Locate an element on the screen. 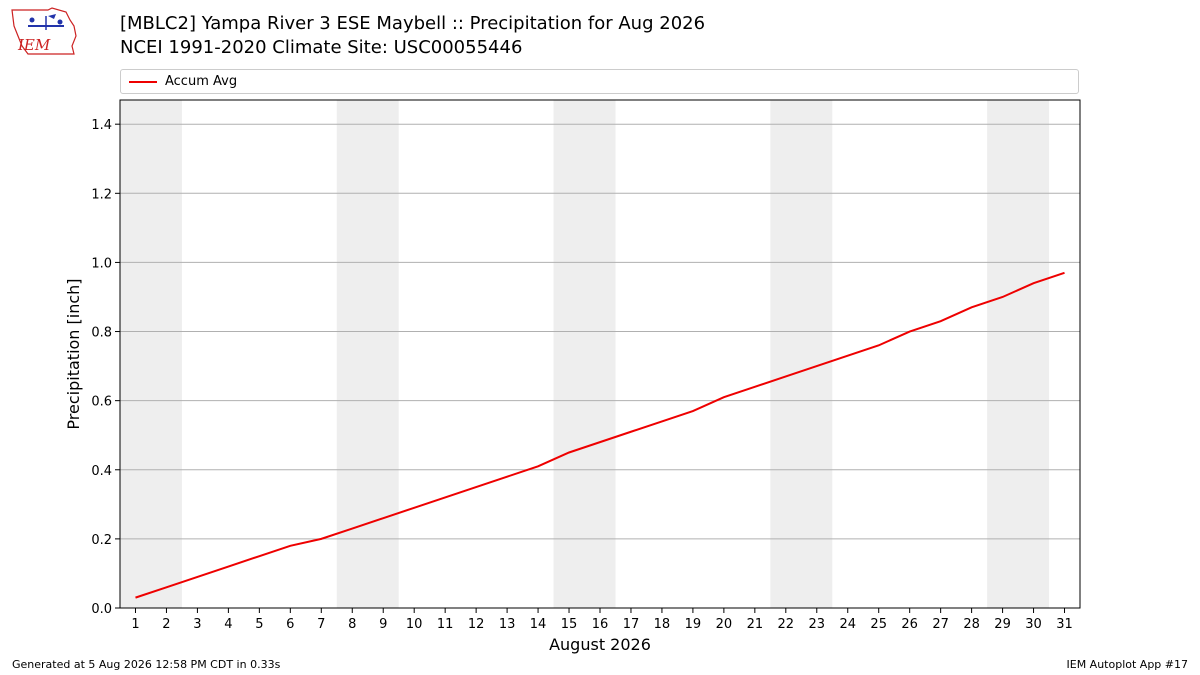 The width and height of the screenshot is (1200, 675). chart-subtitle: NCEI 1991-2020 Climate Site: USC00055446 is located at coordinates (321, 47).